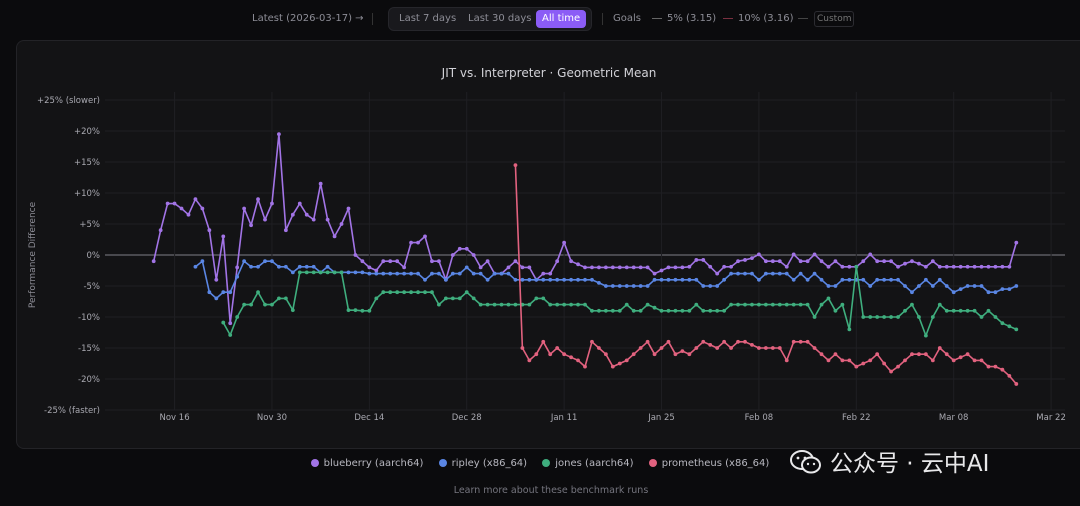 Image resolution: width=1080 pixels, height=506 pixels. Describe the element at coordinates (759, 418) in the screenshot. I see `x-tick-label: Feb 08` at that location.